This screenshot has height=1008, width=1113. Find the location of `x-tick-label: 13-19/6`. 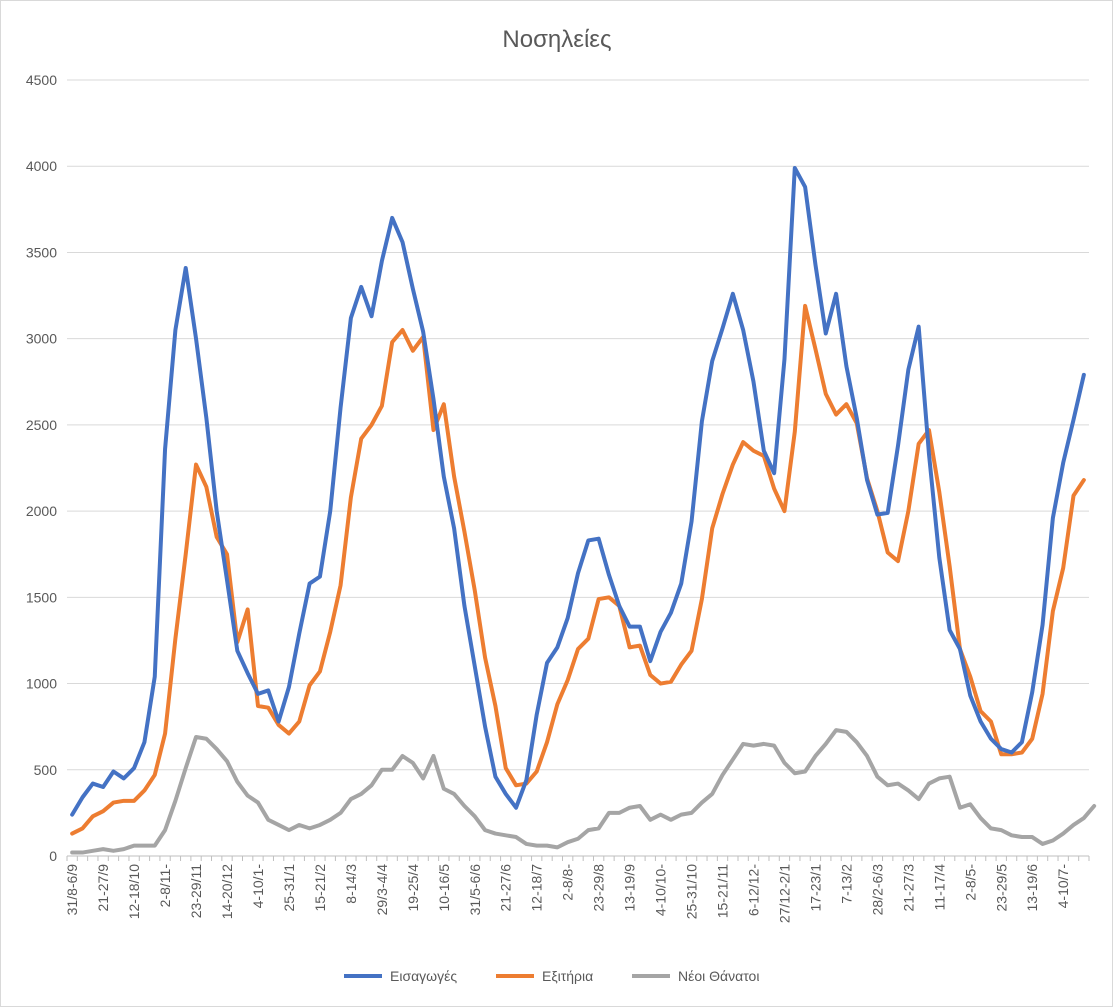

x-tick-label: 13-19/6 is located at coordinates (1032, 888).